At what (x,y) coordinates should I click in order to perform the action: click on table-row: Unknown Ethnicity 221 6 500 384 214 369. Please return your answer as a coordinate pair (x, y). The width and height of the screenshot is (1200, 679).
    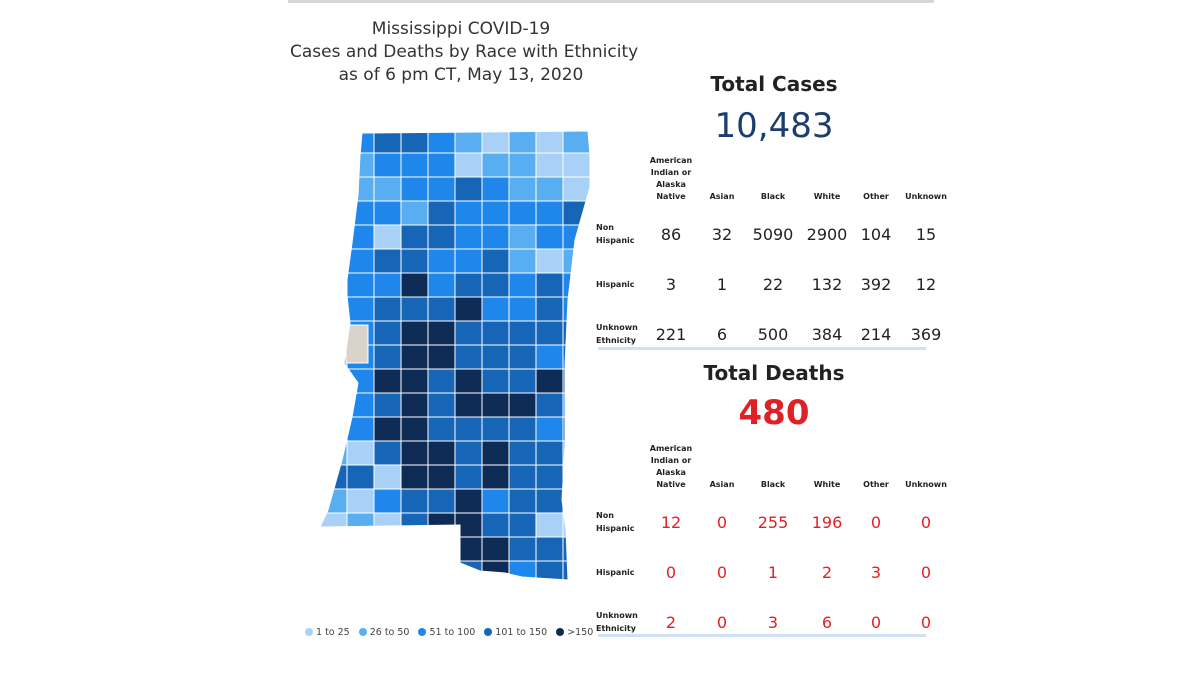
    Looking at the image, I should click on (773, 334).